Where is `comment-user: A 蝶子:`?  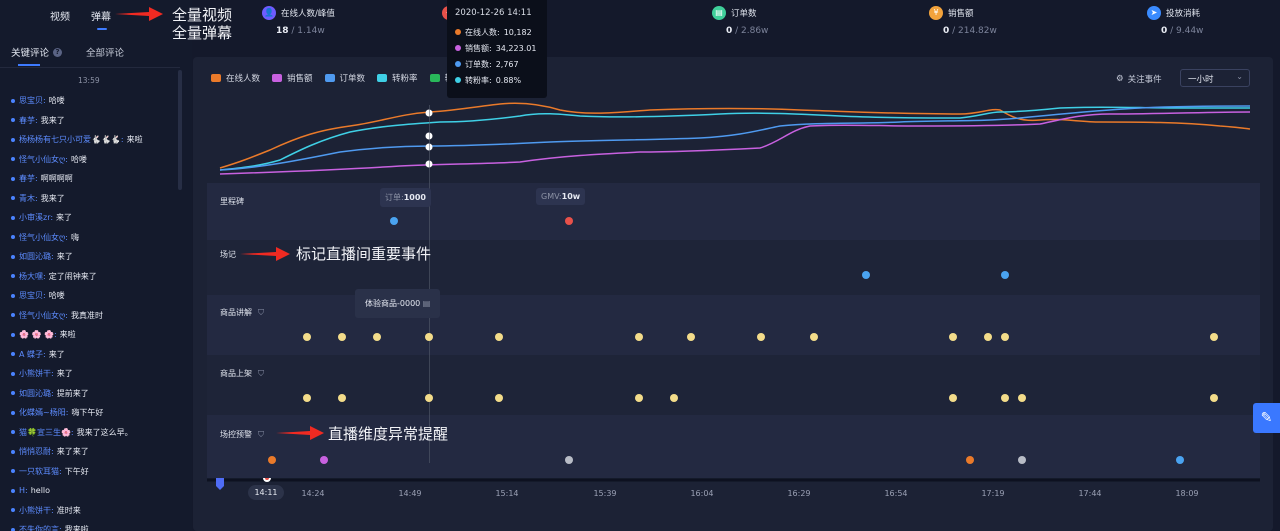
comment-user: A 蝶子: is located at coordinates (32, 354).